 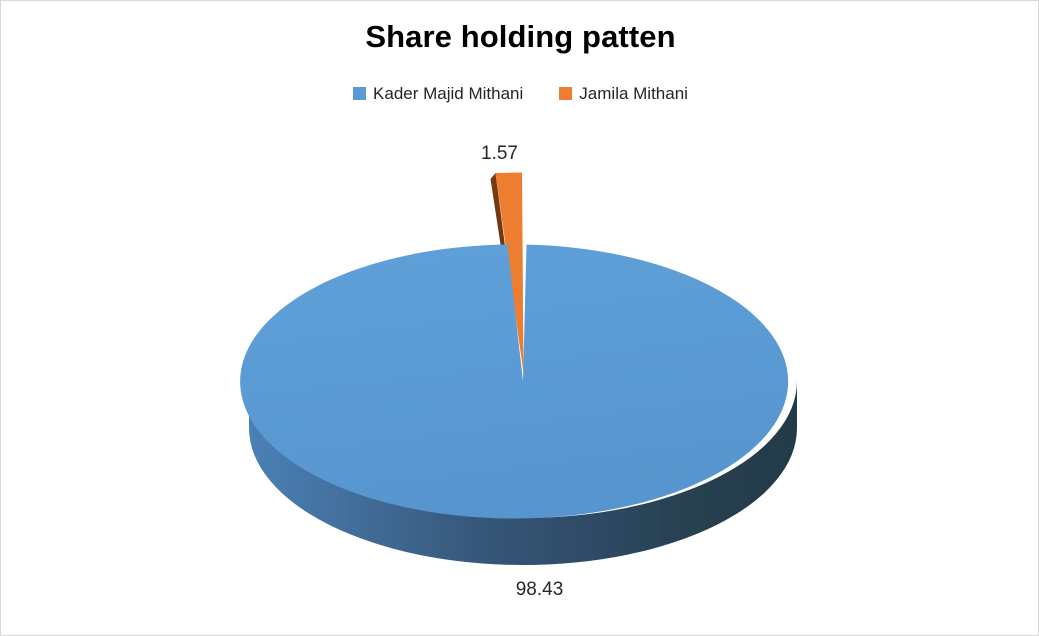 I want to click on legend-item-jamila-mithani: Jamila Mithani, so click(x=623, y=93).